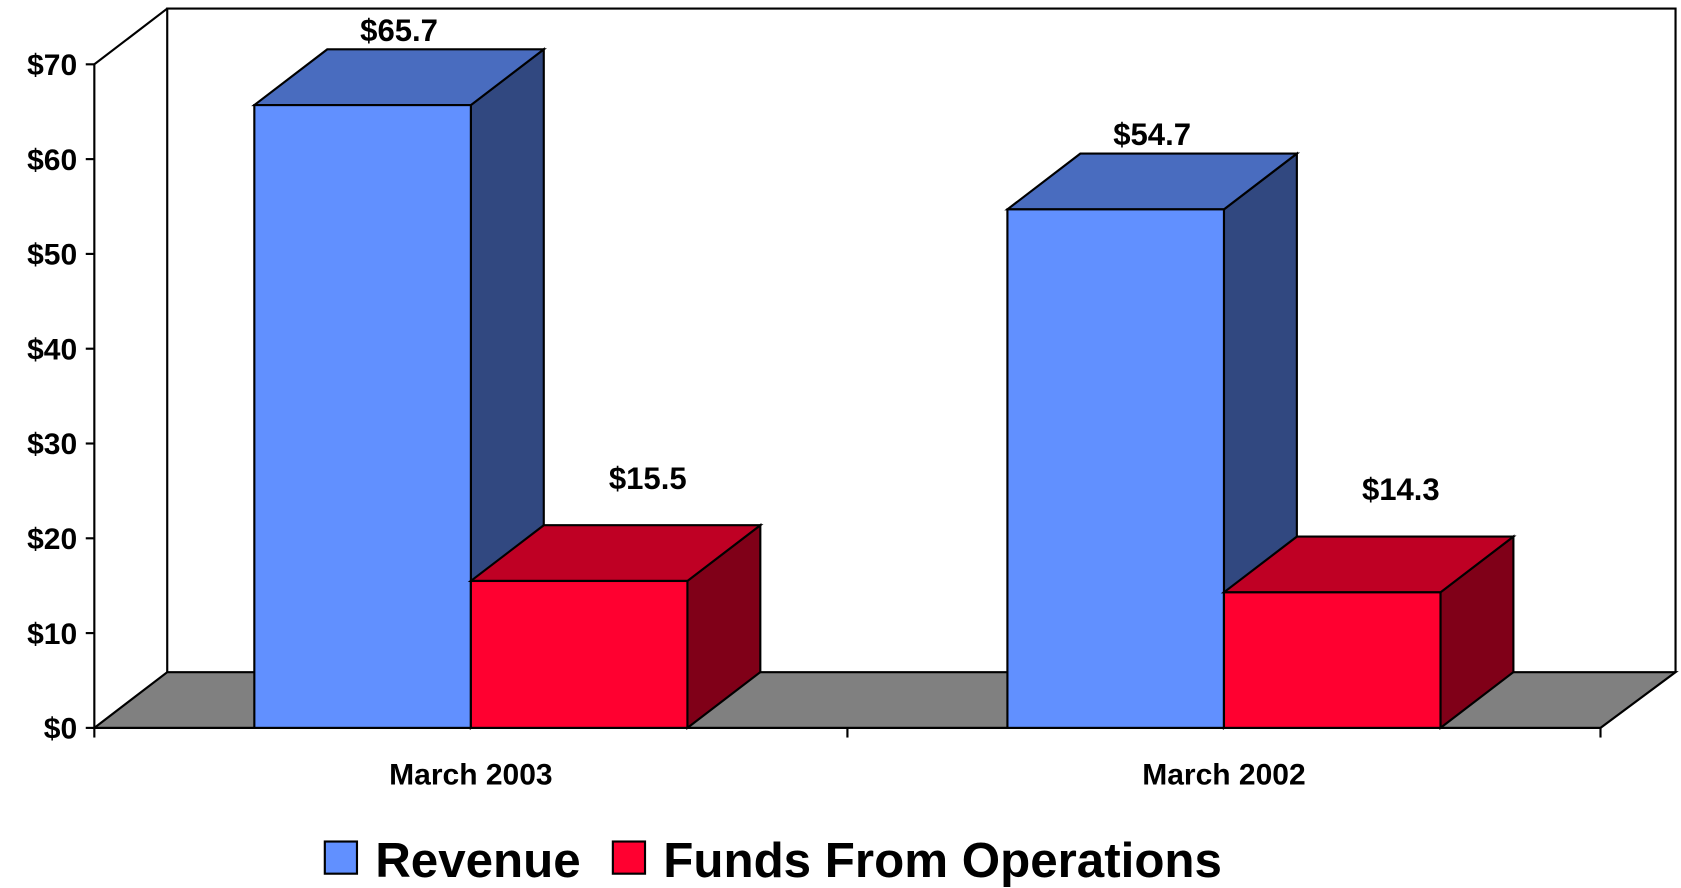  Describe the element at coordinates (60, 729) in the screenshot. I see `y-tick-label: $0` at that location.